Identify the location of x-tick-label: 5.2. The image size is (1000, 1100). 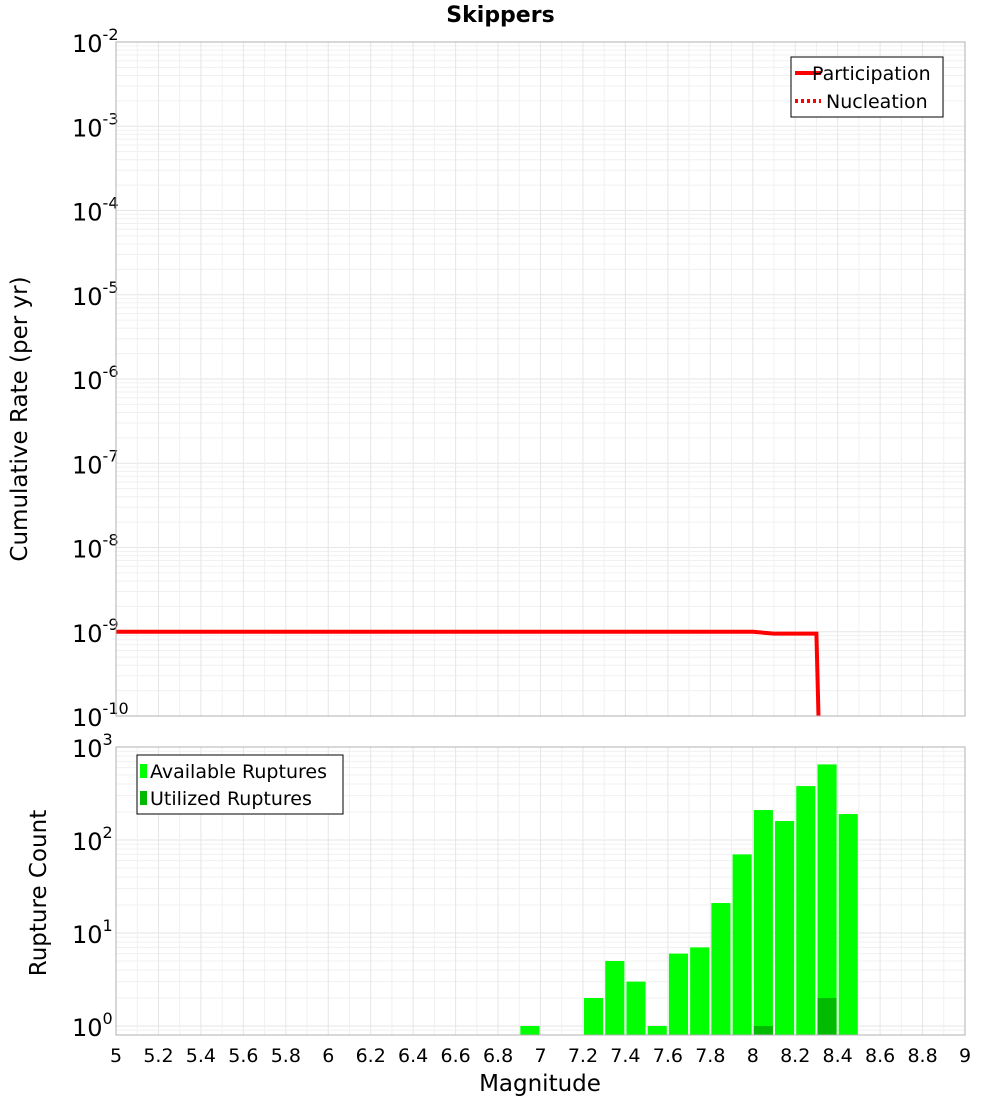
(158, 1056).